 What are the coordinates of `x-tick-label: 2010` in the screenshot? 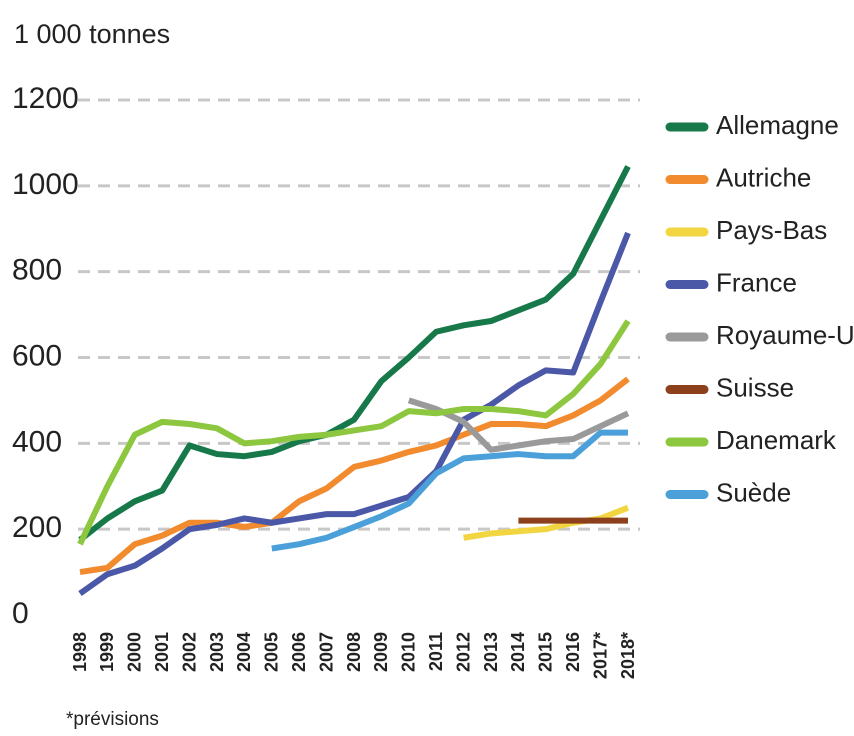 It's located at (409, 652).